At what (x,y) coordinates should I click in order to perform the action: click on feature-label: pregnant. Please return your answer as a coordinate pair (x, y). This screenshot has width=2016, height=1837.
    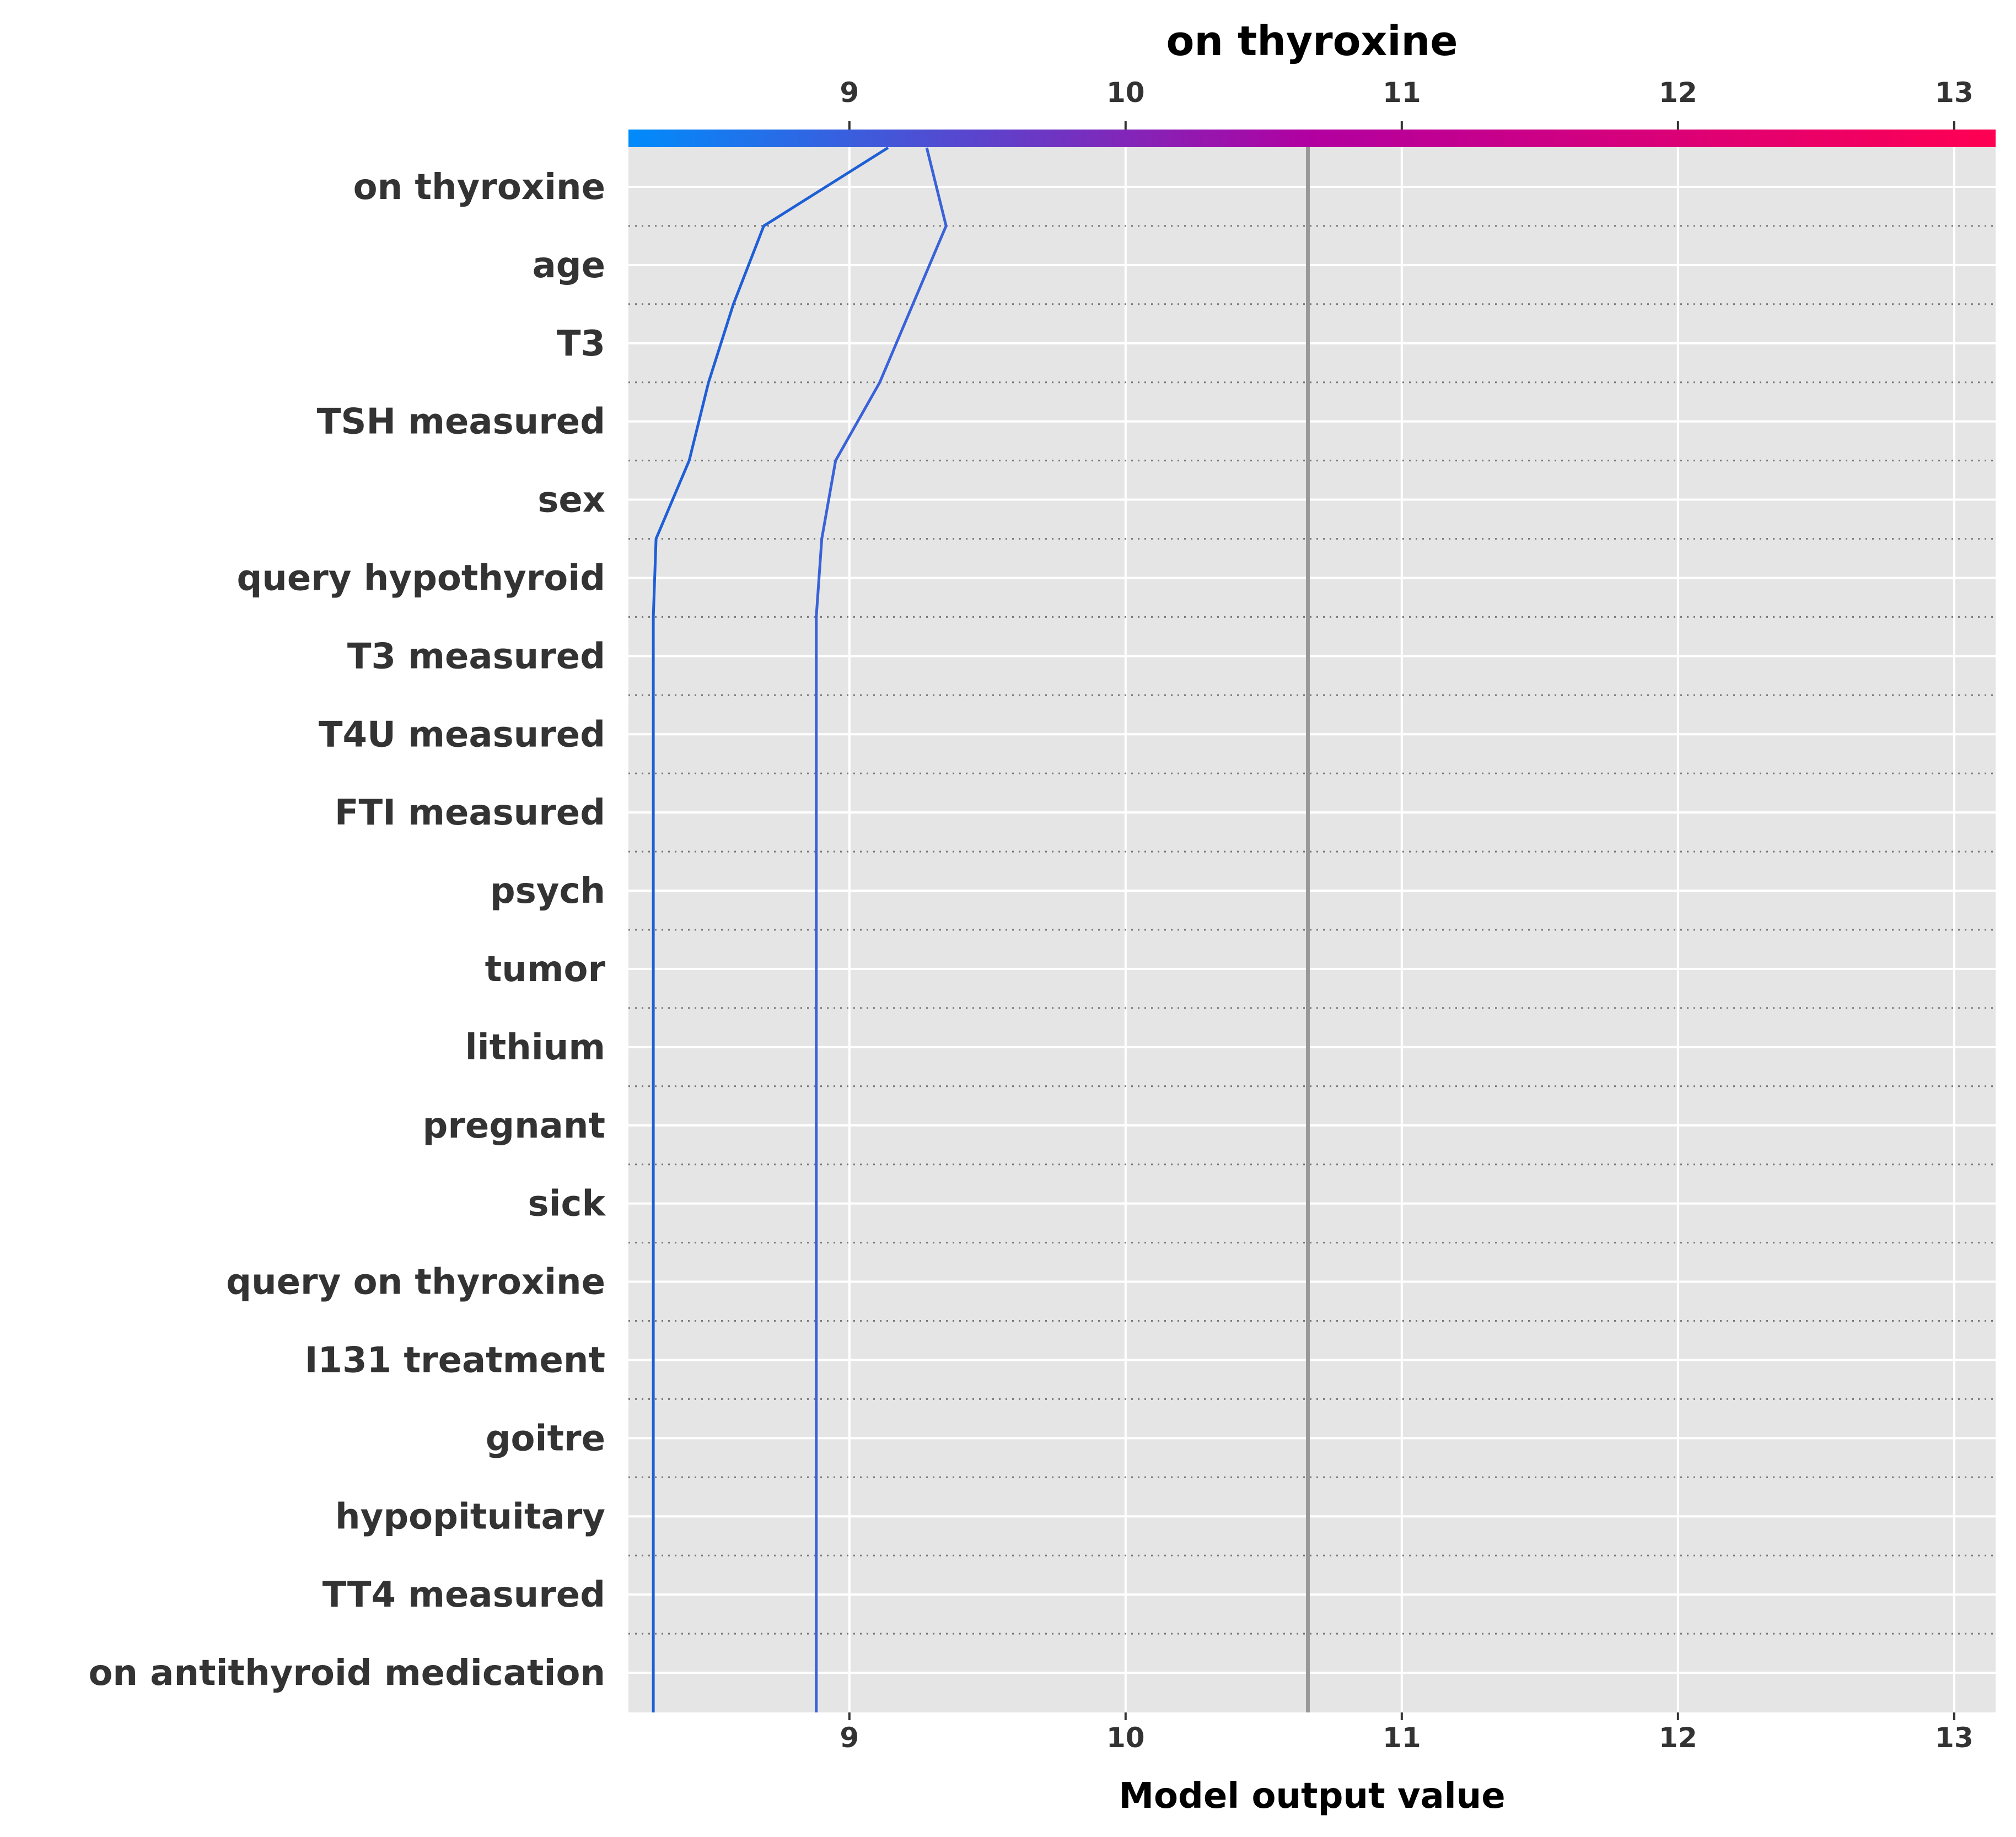
    Looking at the image, I should click on (514, 1126).